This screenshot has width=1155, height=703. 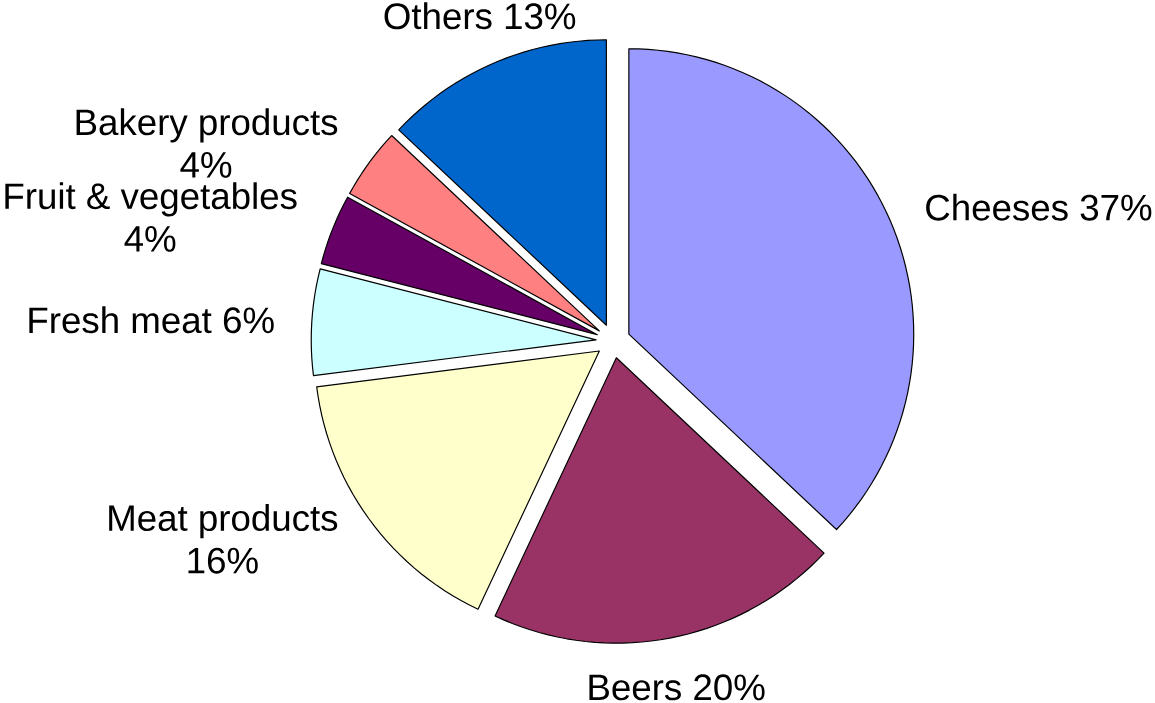 I want to click on data-label: 6%, so click(x=248, y=320).